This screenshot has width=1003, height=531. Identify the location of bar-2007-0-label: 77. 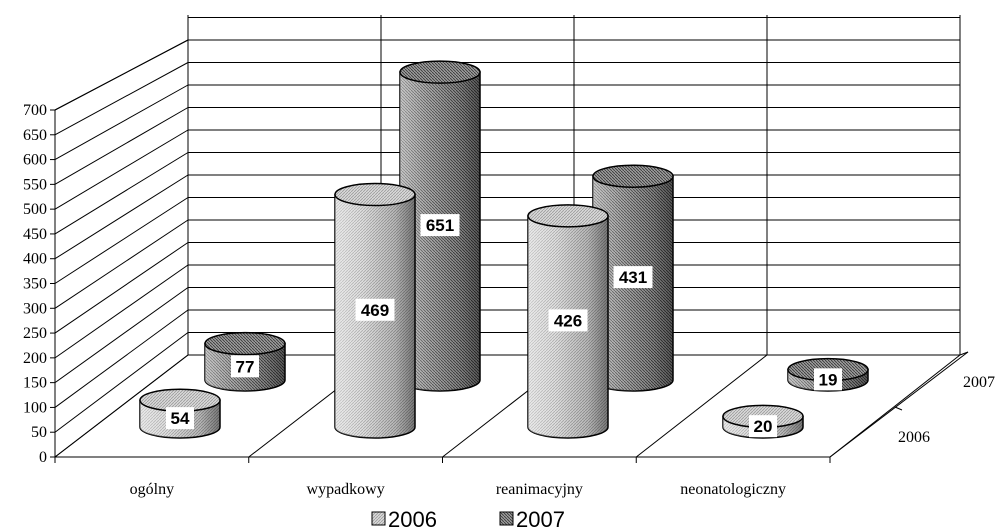
(245, 366).